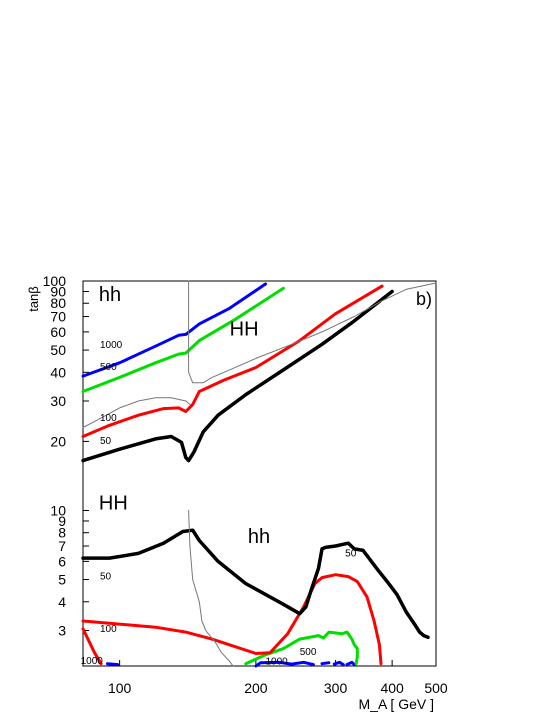 Image resolution: width=557 pixels, height=721 pixels. Describe the element at coordinates (58, 372) in the screenshot. I see `y-tick-label: 40` at that location.